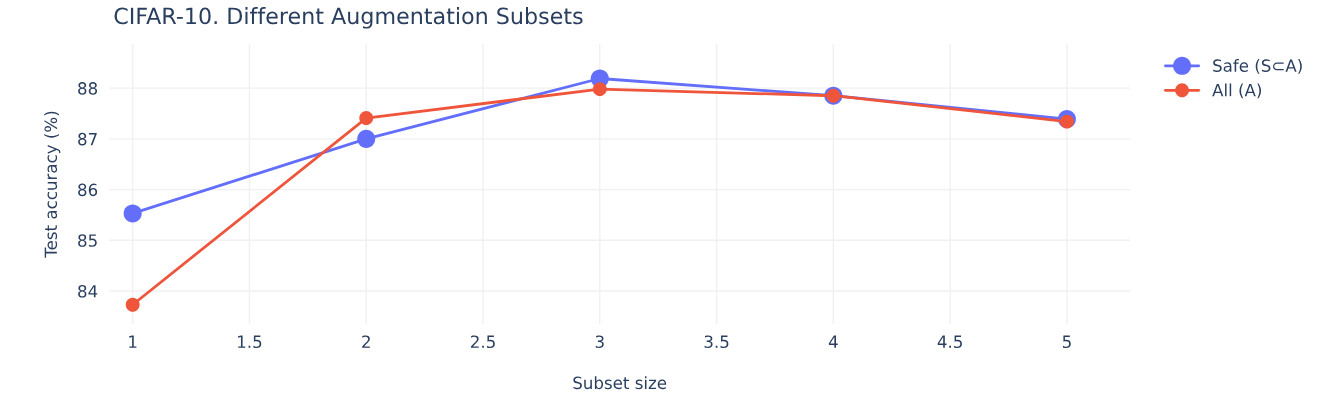 This screenshot has width=1317, height=400. Describe the element at coordinates (366, 341) in the screenshot. I see `x-tick-label: 2` at that location.